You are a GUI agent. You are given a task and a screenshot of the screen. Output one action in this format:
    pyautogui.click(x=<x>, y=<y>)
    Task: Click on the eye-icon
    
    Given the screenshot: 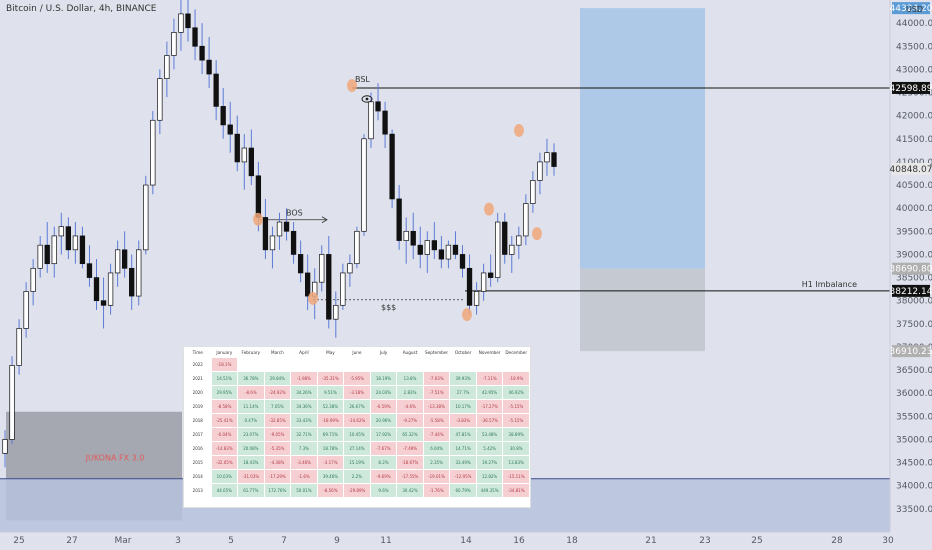 What is the action you would take?
    pyautogui.click(x=367, y=99)
    